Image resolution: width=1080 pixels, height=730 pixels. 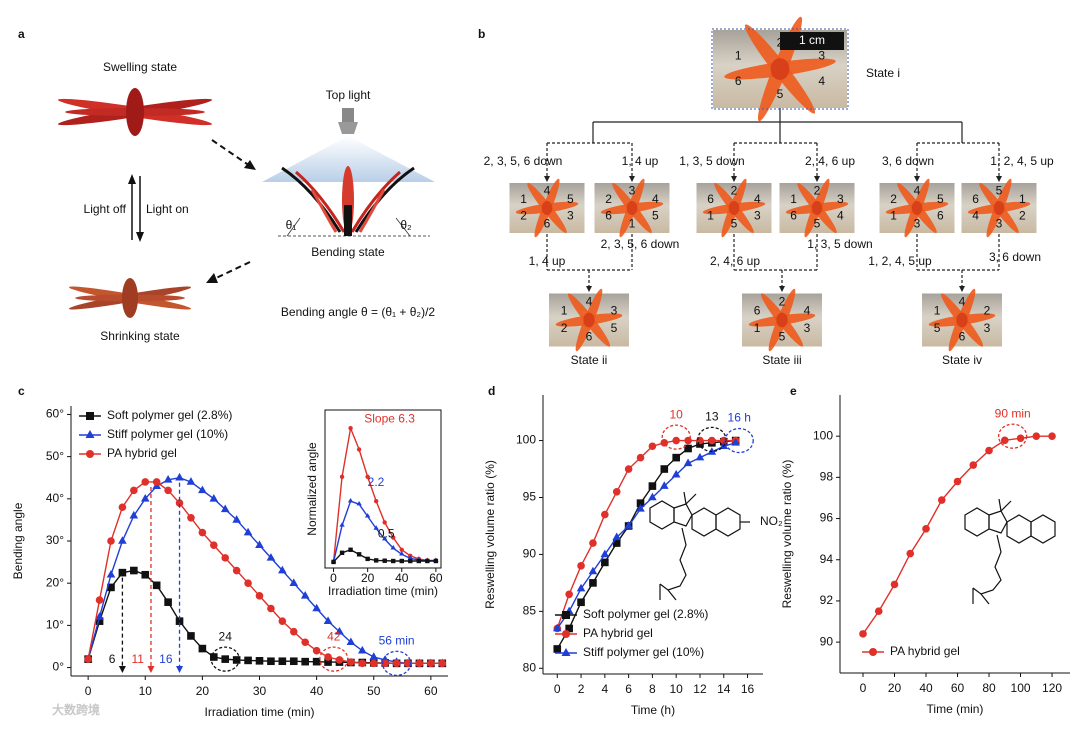 What do you see at coordinates (166, 659) in the screenshot?
I see `annotation: 16` at bounding box center [166, 659].